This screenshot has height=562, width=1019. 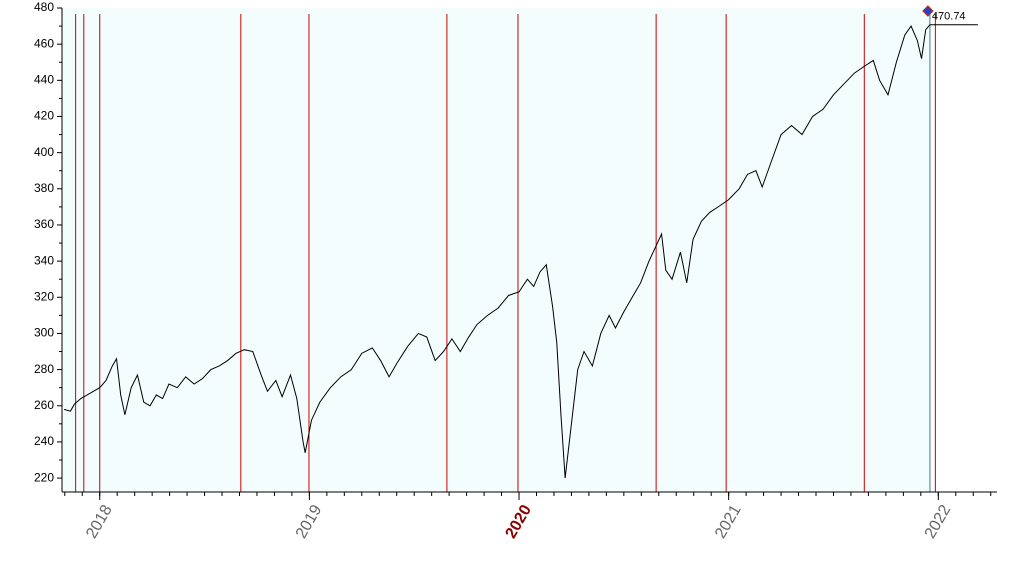 I want to click on y-tick-label: 320, so click(x=44, y=296).